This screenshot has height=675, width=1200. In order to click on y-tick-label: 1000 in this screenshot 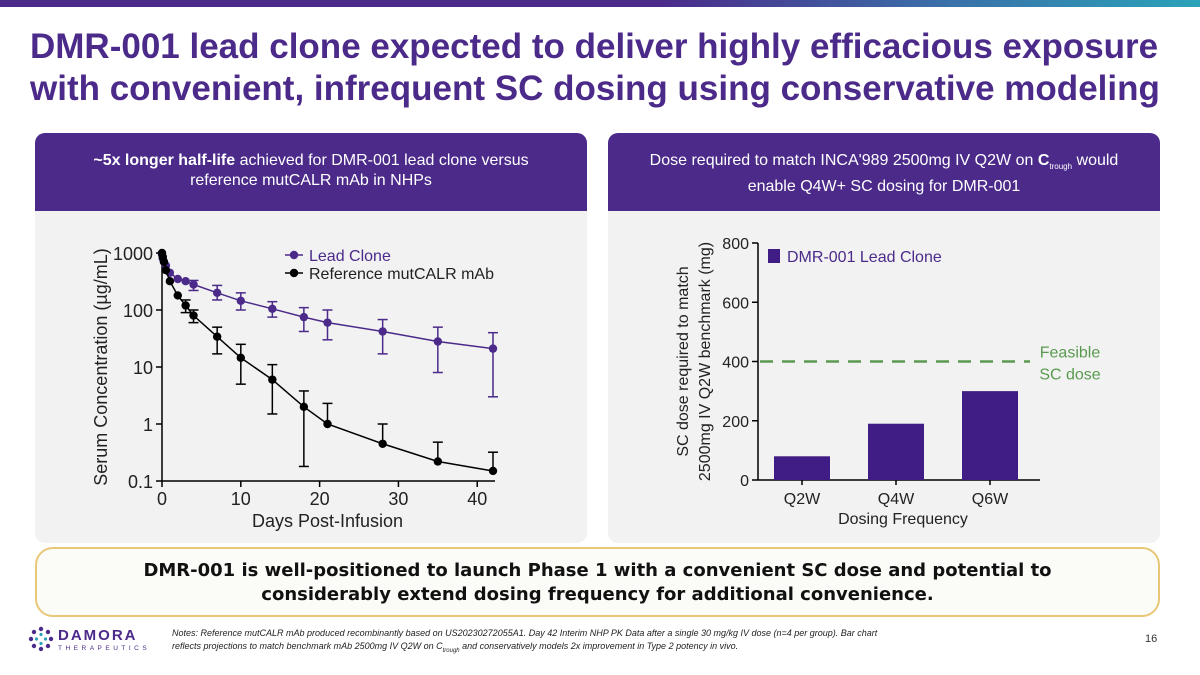, I will do `click(133, 254)`.